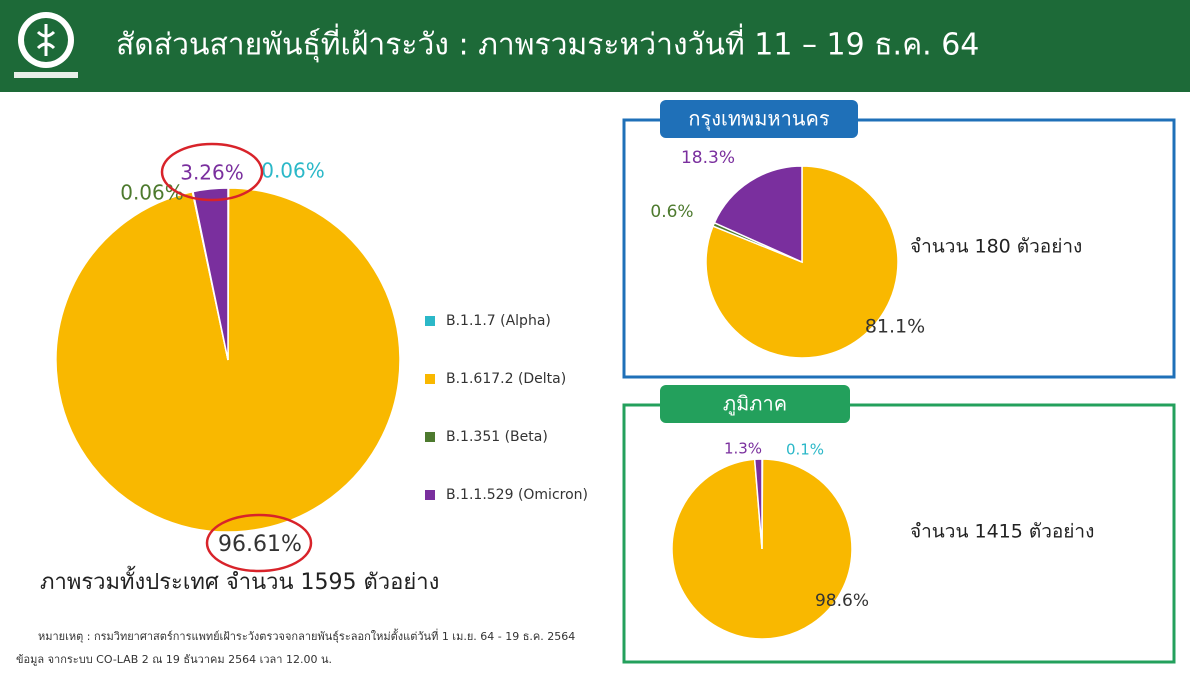  What do you see at coordinates (842, 601) in the screenshot?
I see `value-label: 98.6%` at bounding box center [842, 601].